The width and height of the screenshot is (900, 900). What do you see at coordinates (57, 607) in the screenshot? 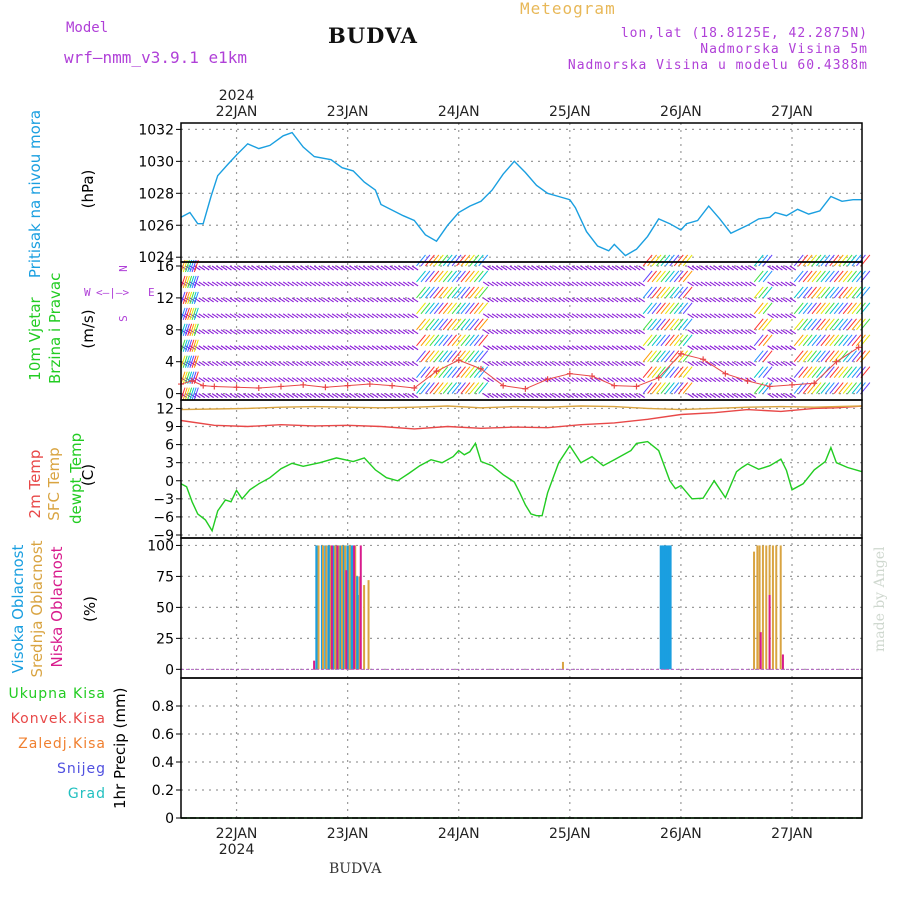
I see `cloud-low-axis-label: Niska Oblacnost` at bounding box center [57, 607].